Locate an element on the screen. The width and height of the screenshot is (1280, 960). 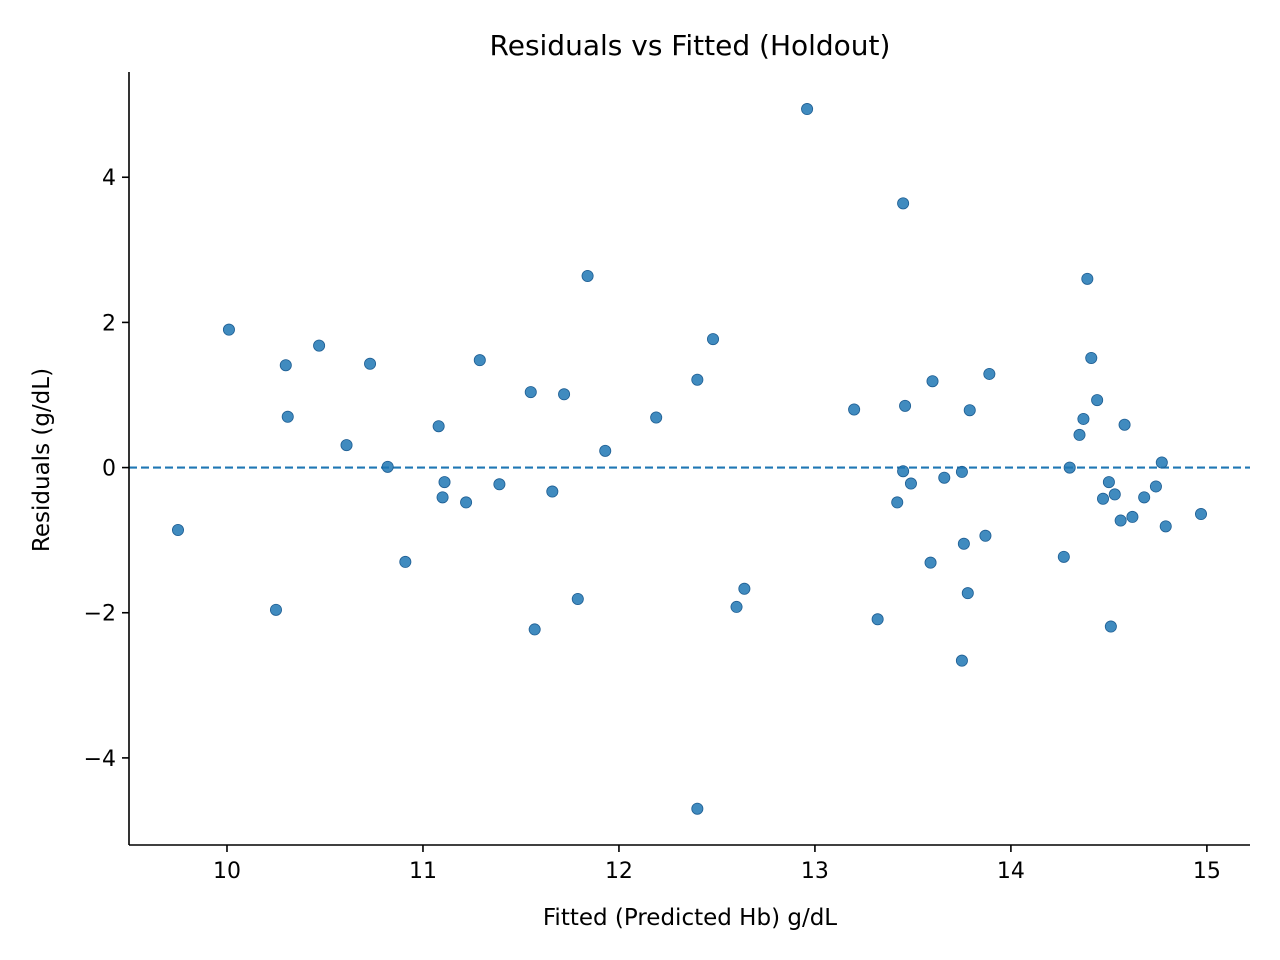
y-tick-label: 2 is located at coordinates (109, 323).